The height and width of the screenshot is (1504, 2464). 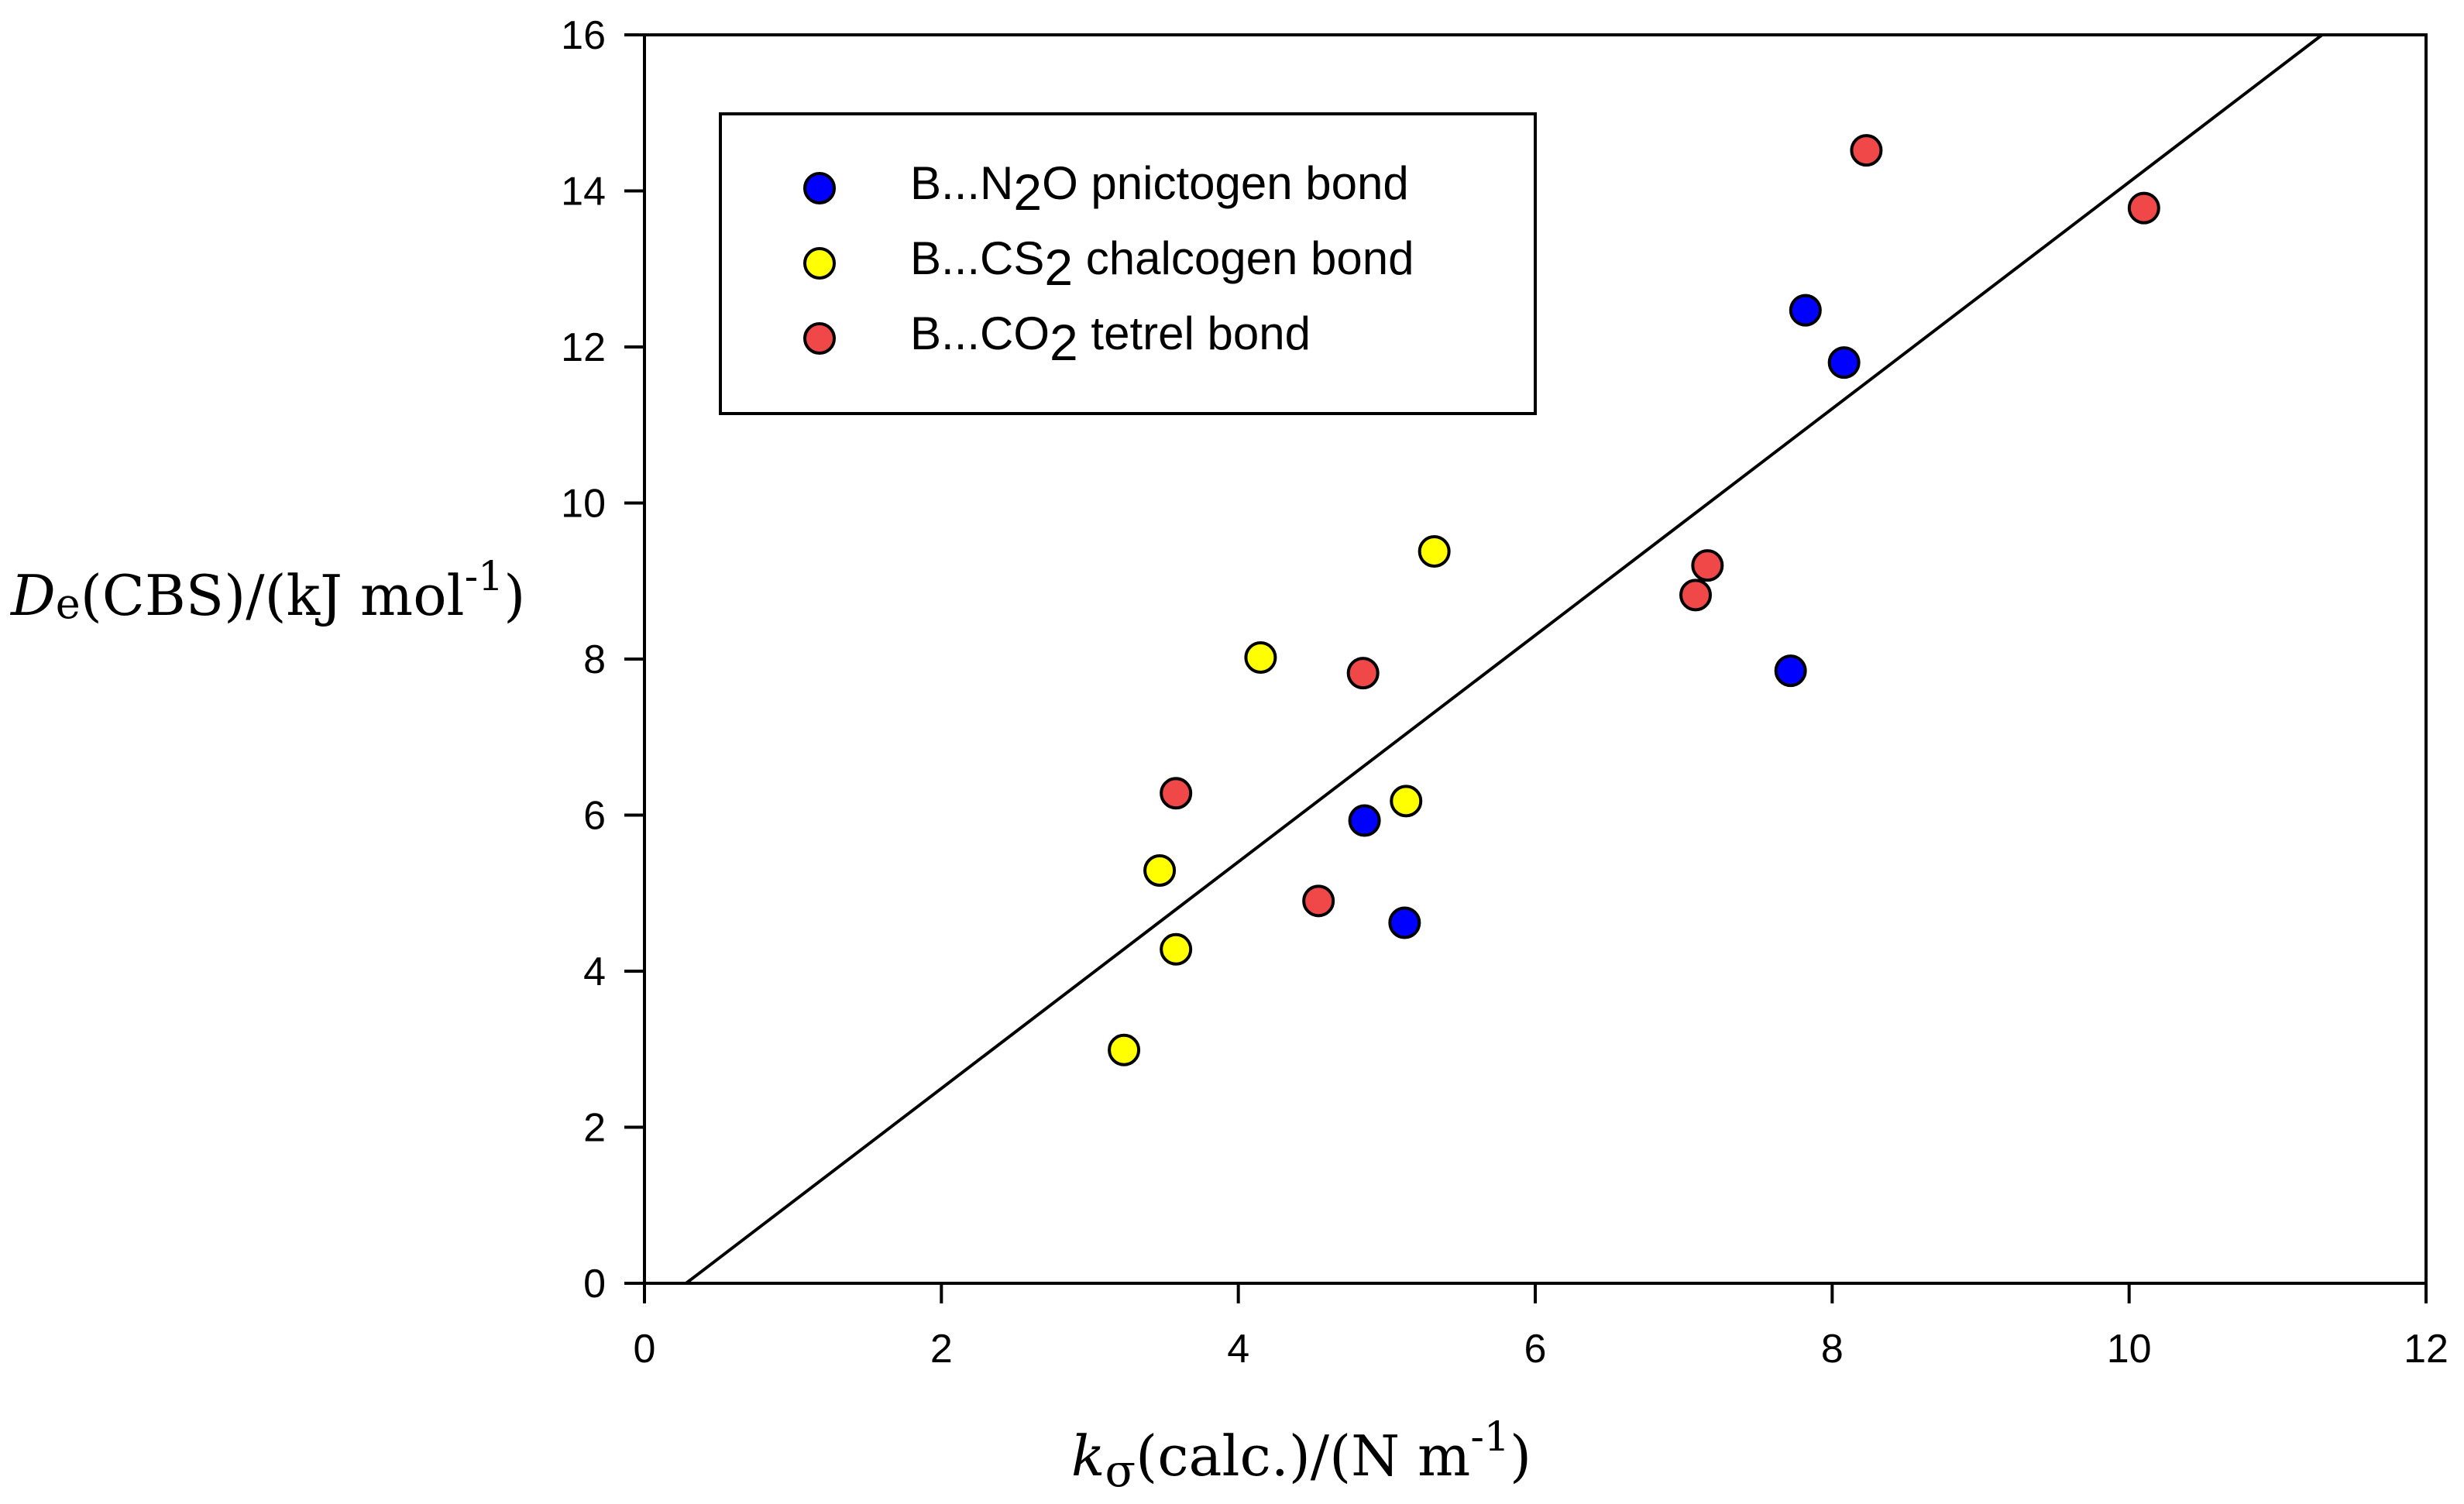 I want to click on y-axis: 0 2 4 6 8 10 12 14 16, so click(x=602, y=660).